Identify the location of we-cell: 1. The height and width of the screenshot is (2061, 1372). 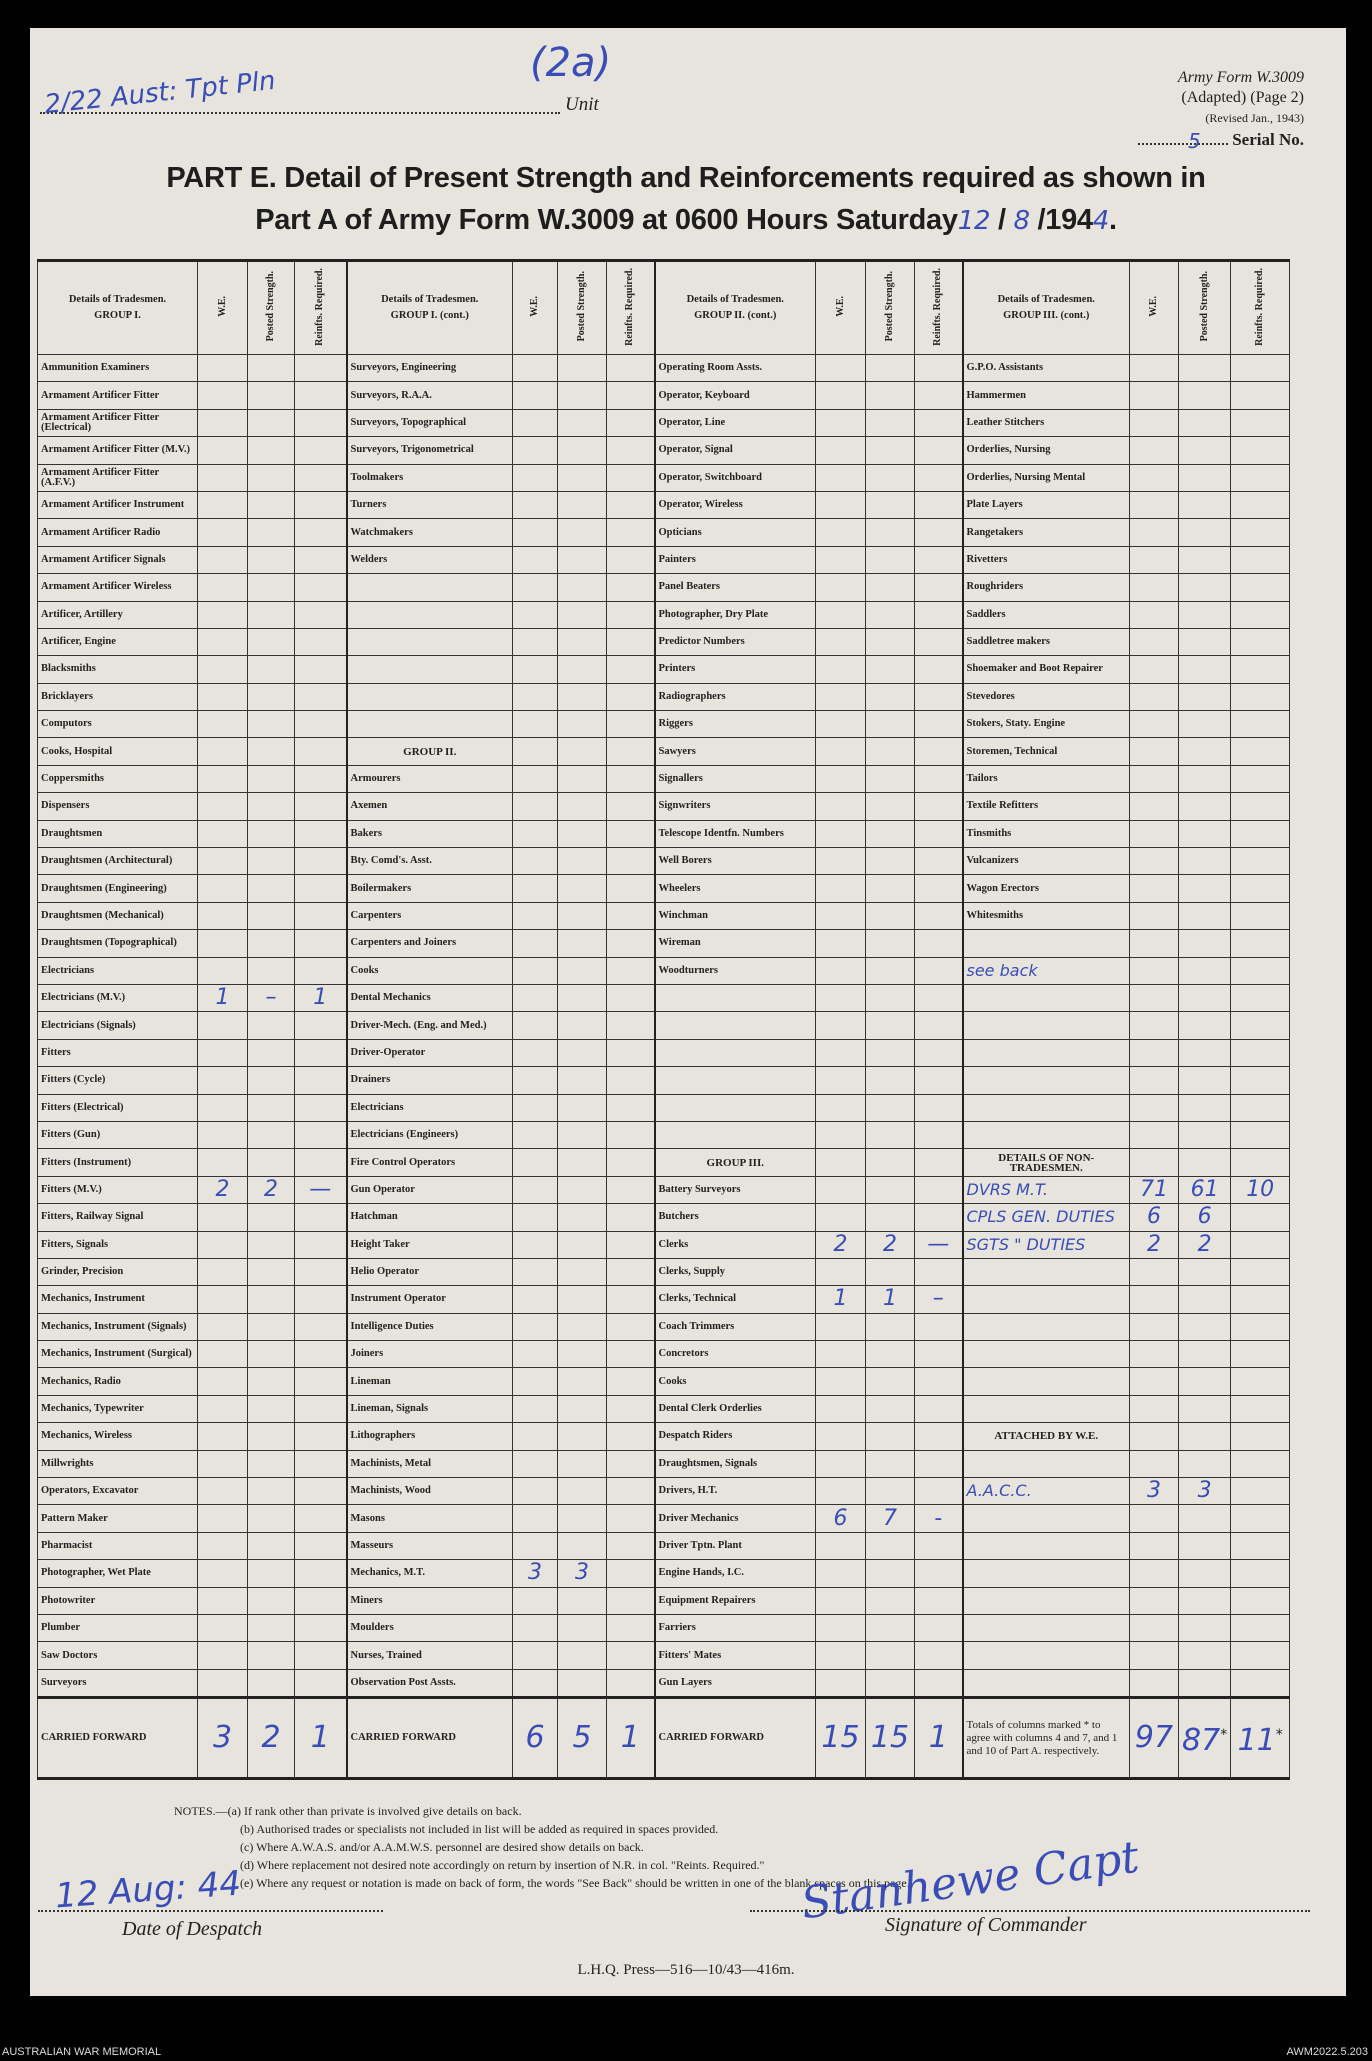
(840, 1299).